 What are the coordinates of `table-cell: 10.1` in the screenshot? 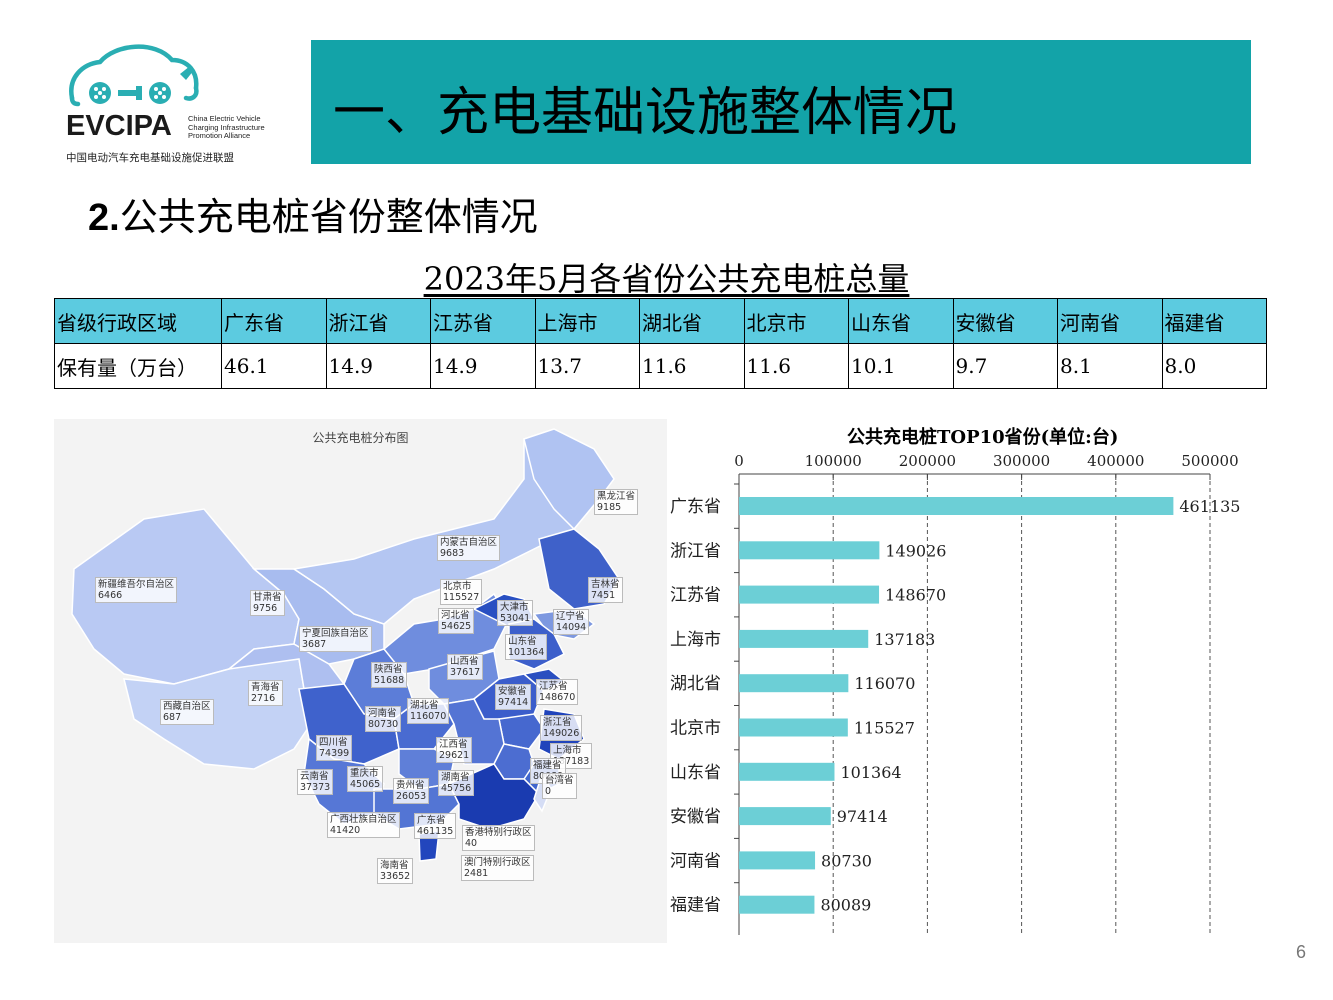 It's located at (901, 366).